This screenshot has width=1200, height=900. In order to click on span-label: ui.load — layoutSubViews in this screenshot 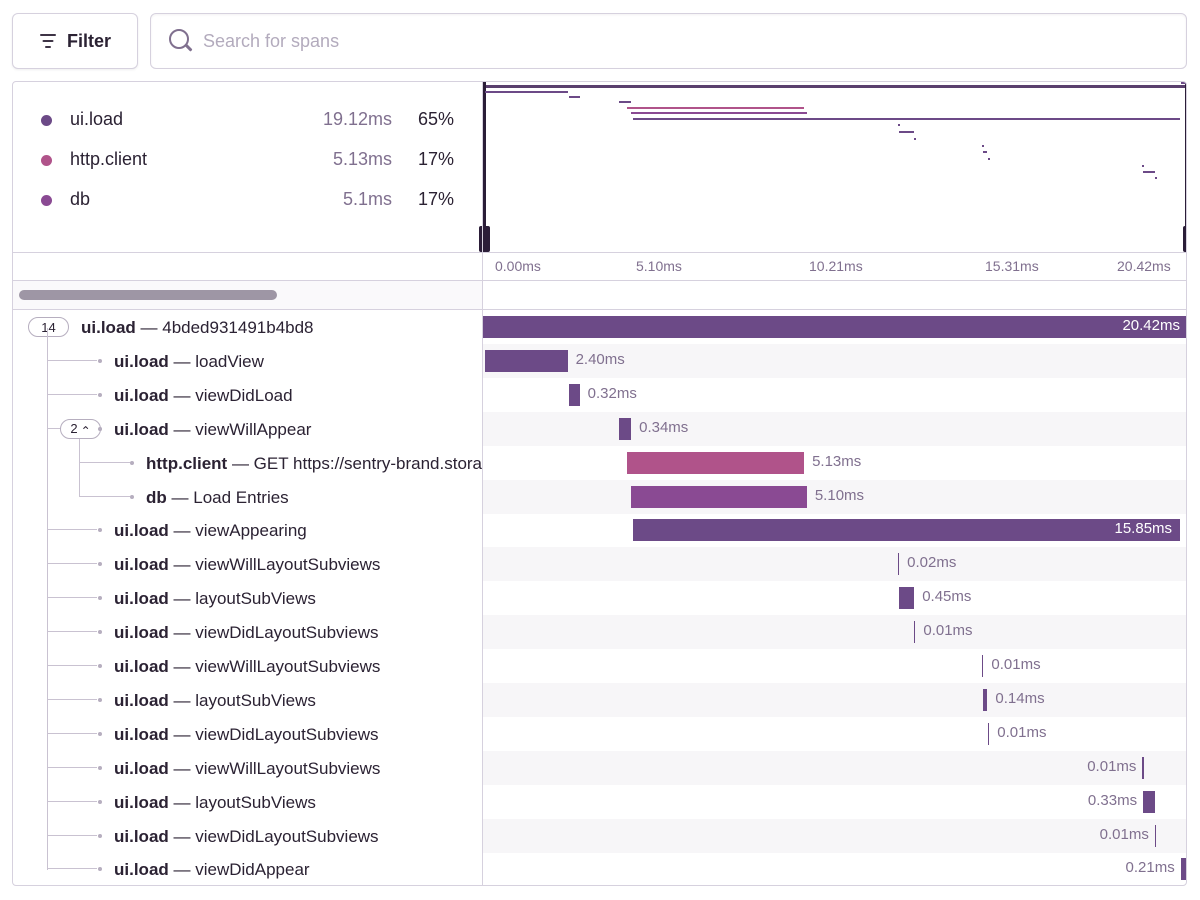, I will do `click(215, 701)`.